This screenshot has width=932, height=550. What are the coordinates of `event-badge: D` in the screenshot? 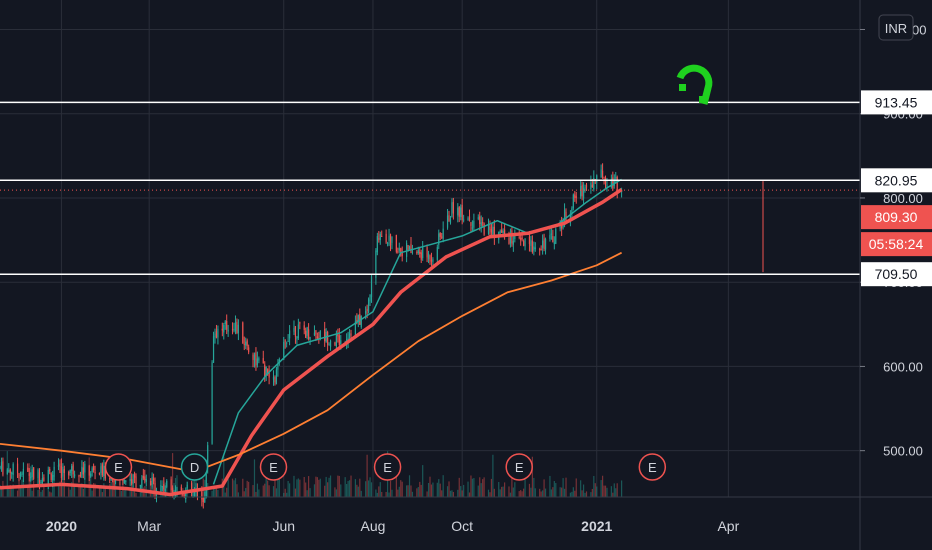 It's located at (194, 467).